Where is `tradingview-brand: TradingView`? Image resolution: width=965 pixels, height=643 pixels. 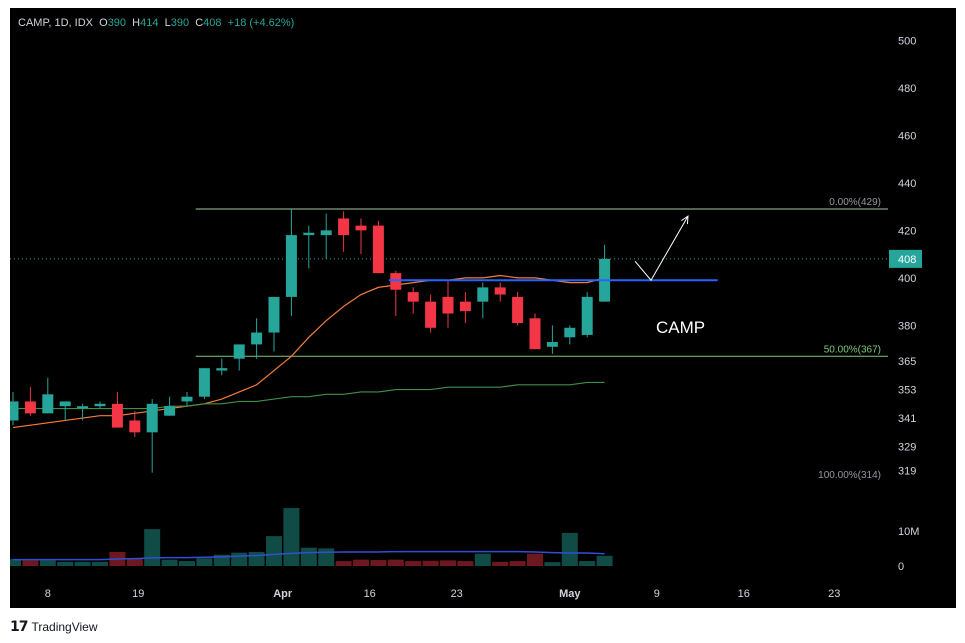 tradingview-brand: TradingView is located at coordinates (64, 627).